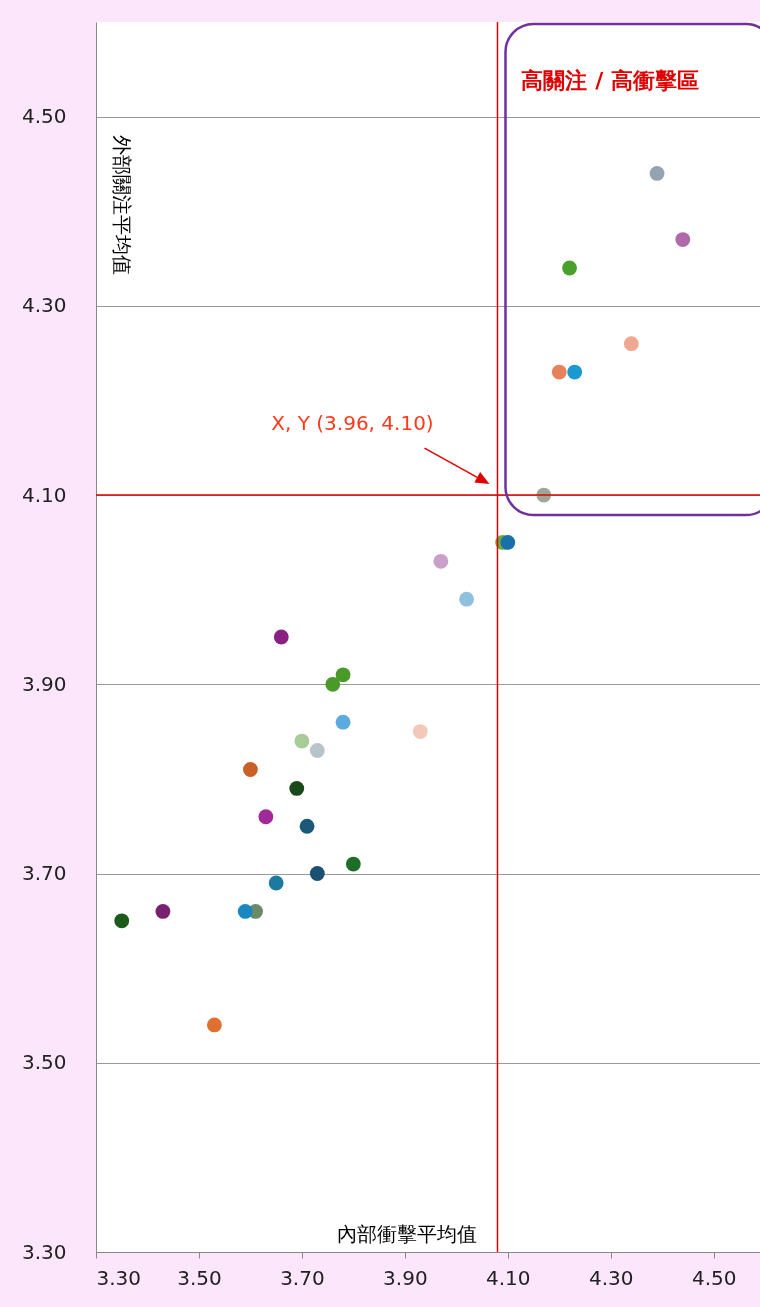  Describe the element at coordinates (44, 1251) in the screenshot. I see `y-tick-label: 3.30` at that location.